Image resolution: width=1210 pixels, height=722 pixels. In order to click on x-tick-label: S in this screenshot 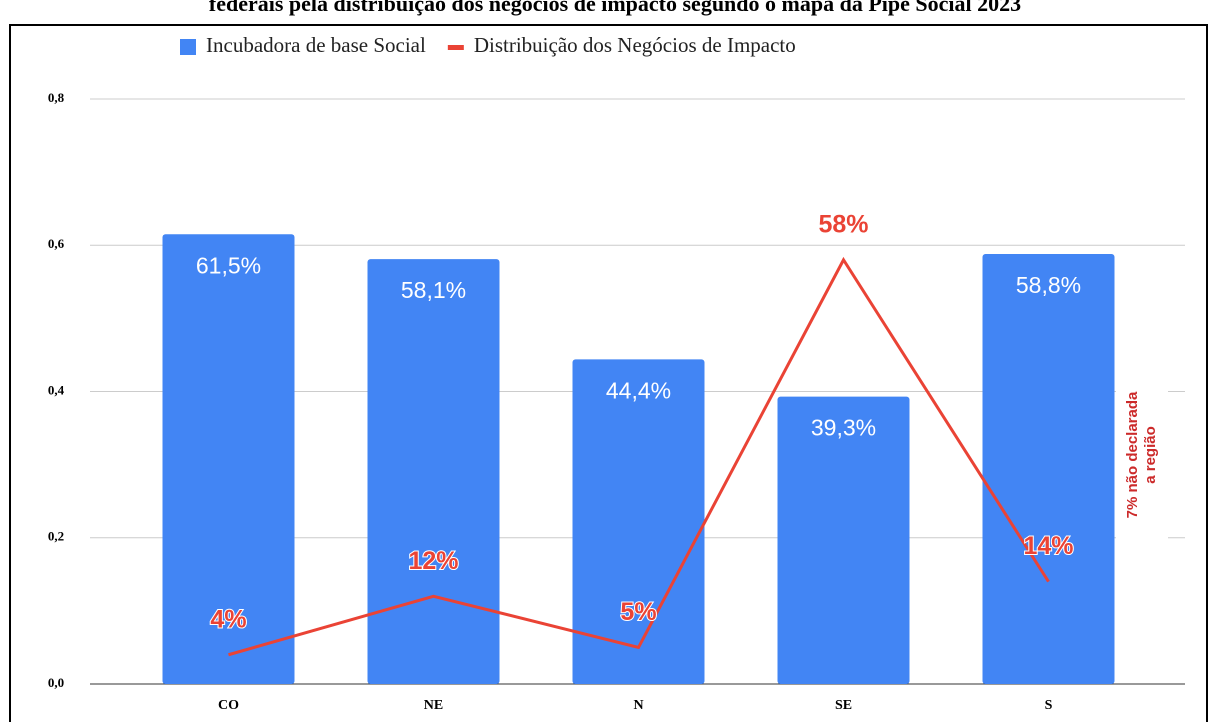, I will do `click(1049, 705)`.